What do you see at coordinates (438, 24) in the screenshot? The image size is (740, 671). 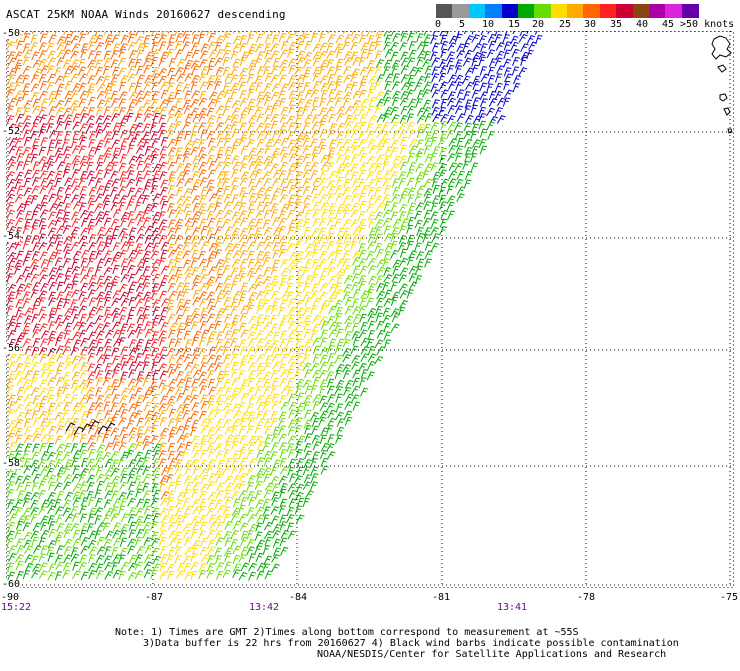 I see `legend-tick-label: 0` at bounding box center [438, 24].